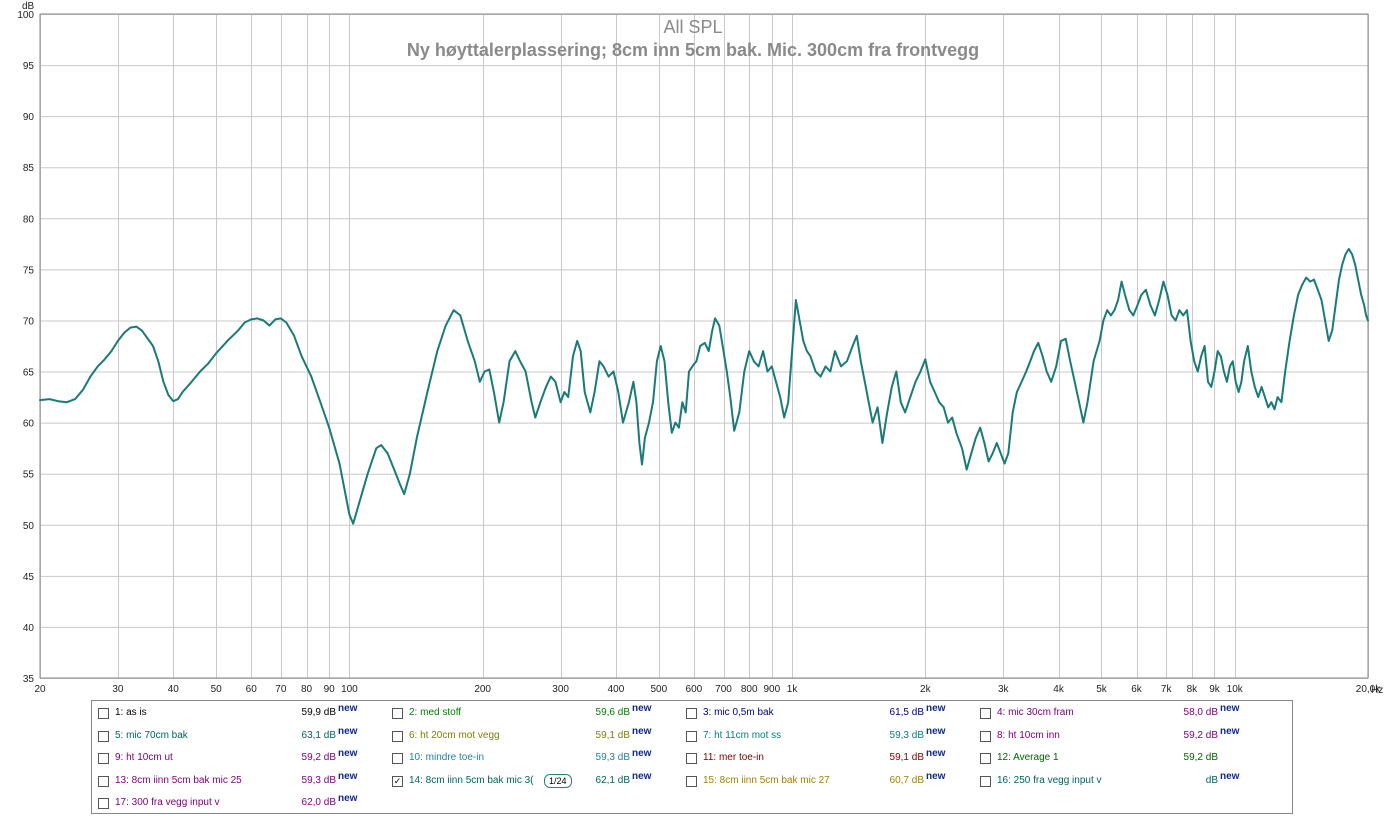  What do you see at coordinates (1215, 689) in the screenshot?
I see `x-tick-label: 9k` at bounding box center [1215, 689].